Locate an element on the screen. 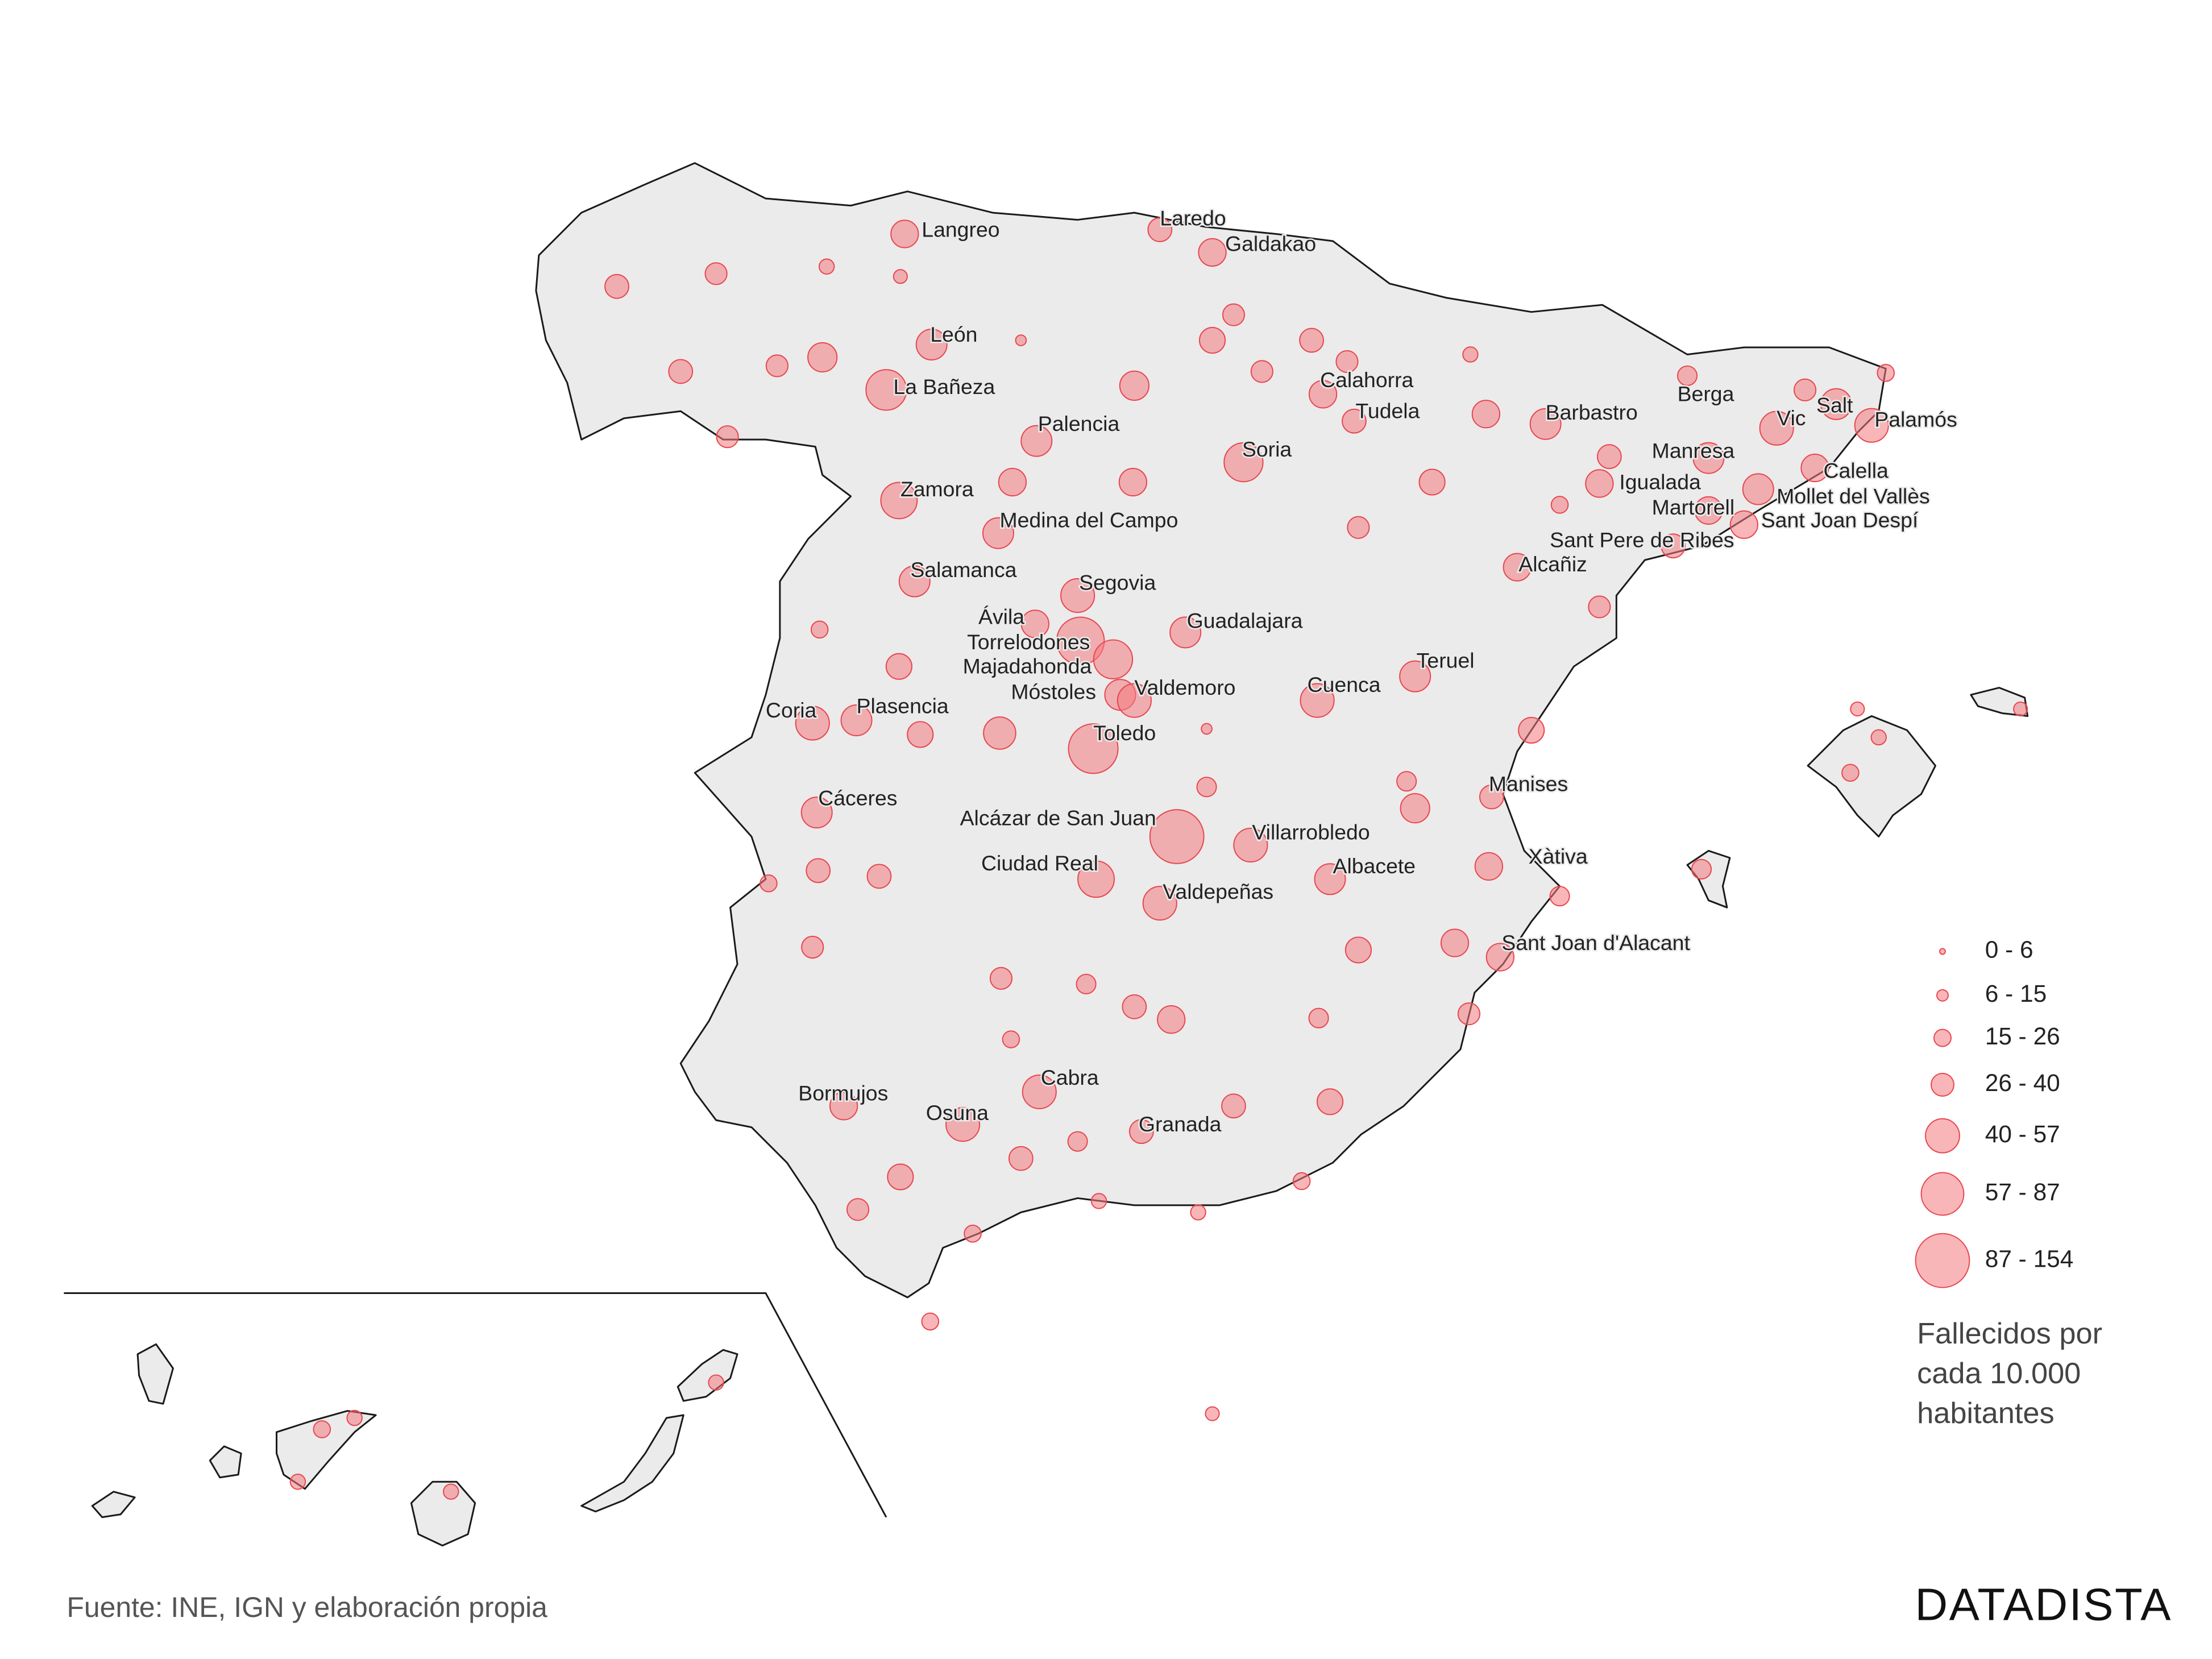 The image size is (2212, 1659). city-label: Sant Joan Despí is located at coordinates (1840, 520).